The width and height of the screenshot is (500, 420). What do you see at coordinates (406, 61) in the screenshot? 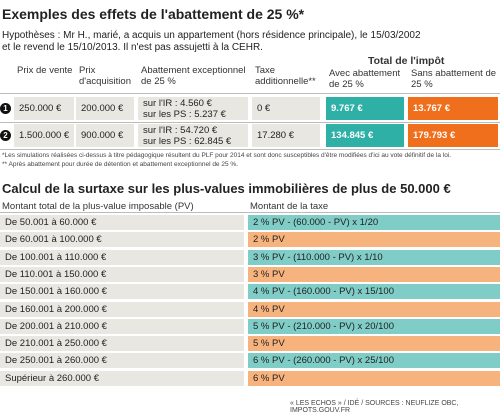
I see `group-header: Total de l'impôt` at bounding box center [406, 61].